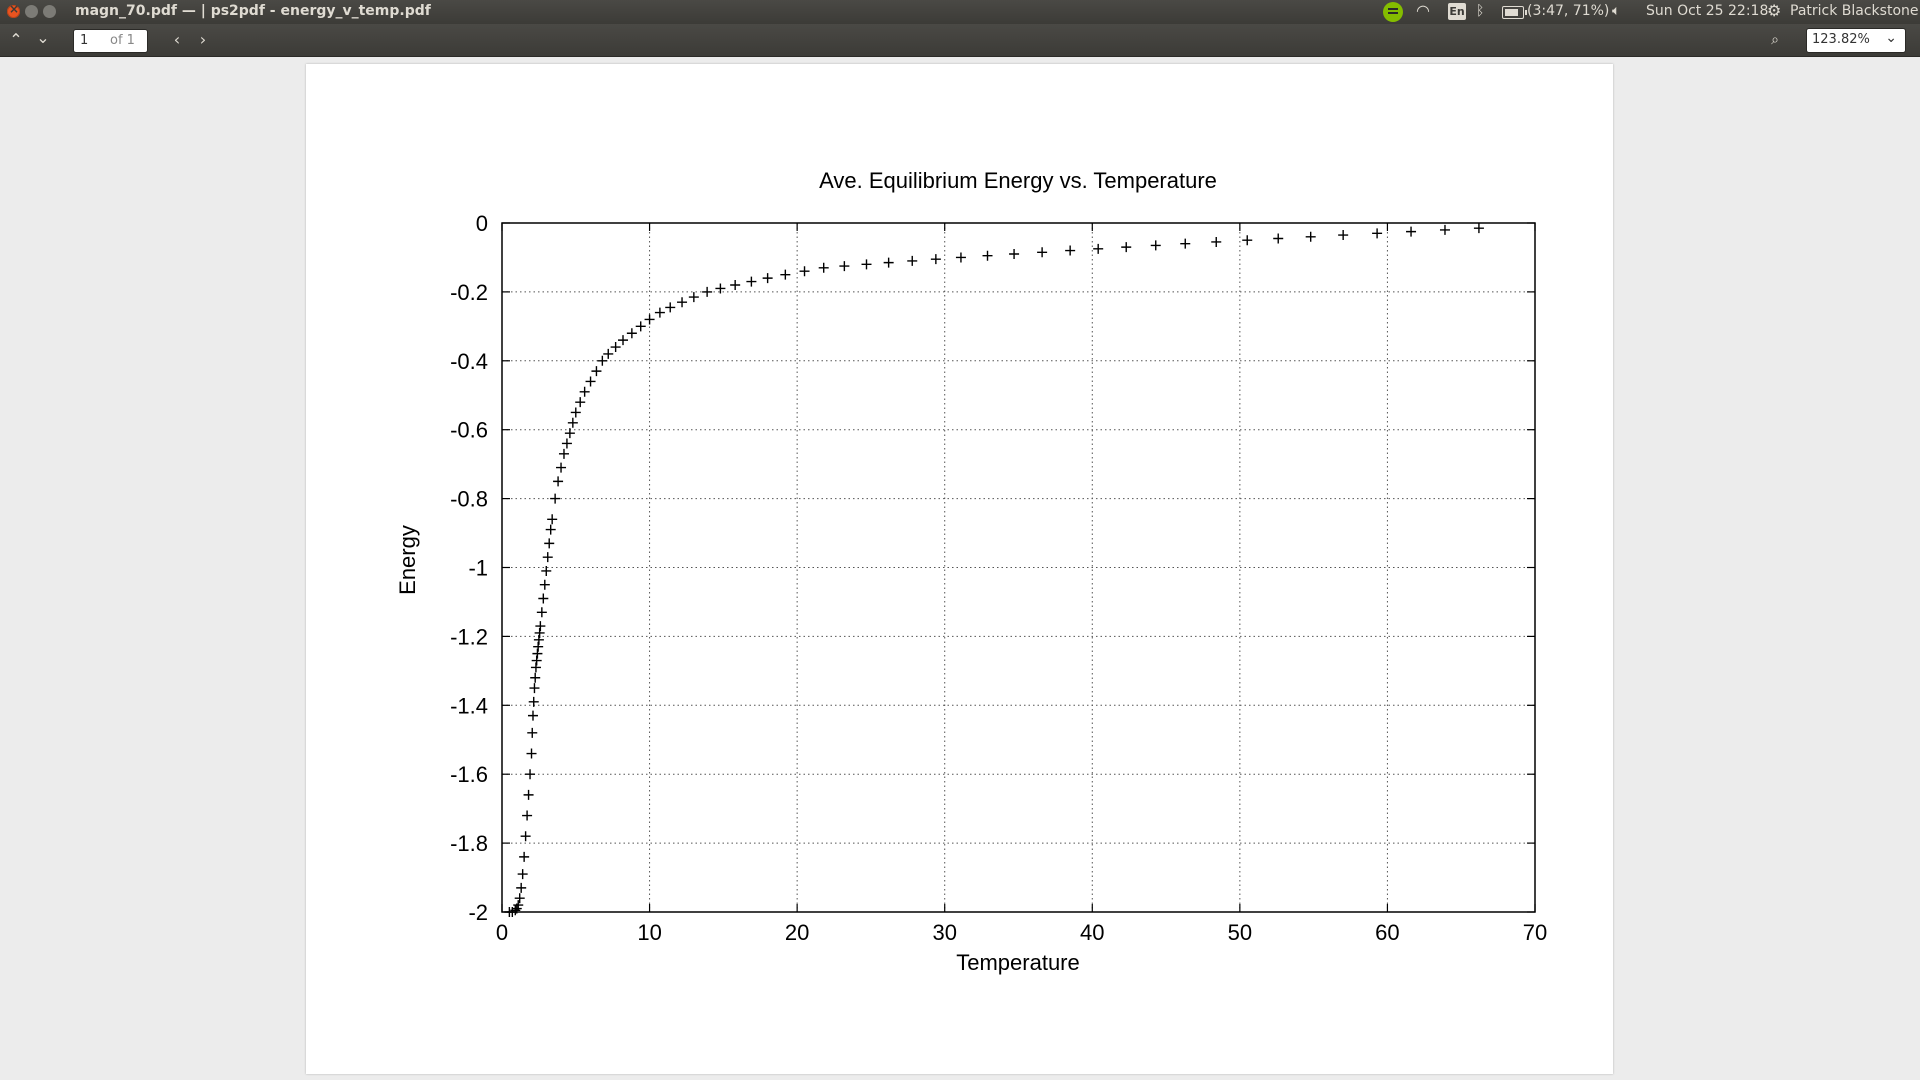 The image size is (1920, 1080). What do you see at coordinates (1616, 11) in the screenshot?
I see `speaker-icon: 🔈︎` at bounding box center [1616, 11].